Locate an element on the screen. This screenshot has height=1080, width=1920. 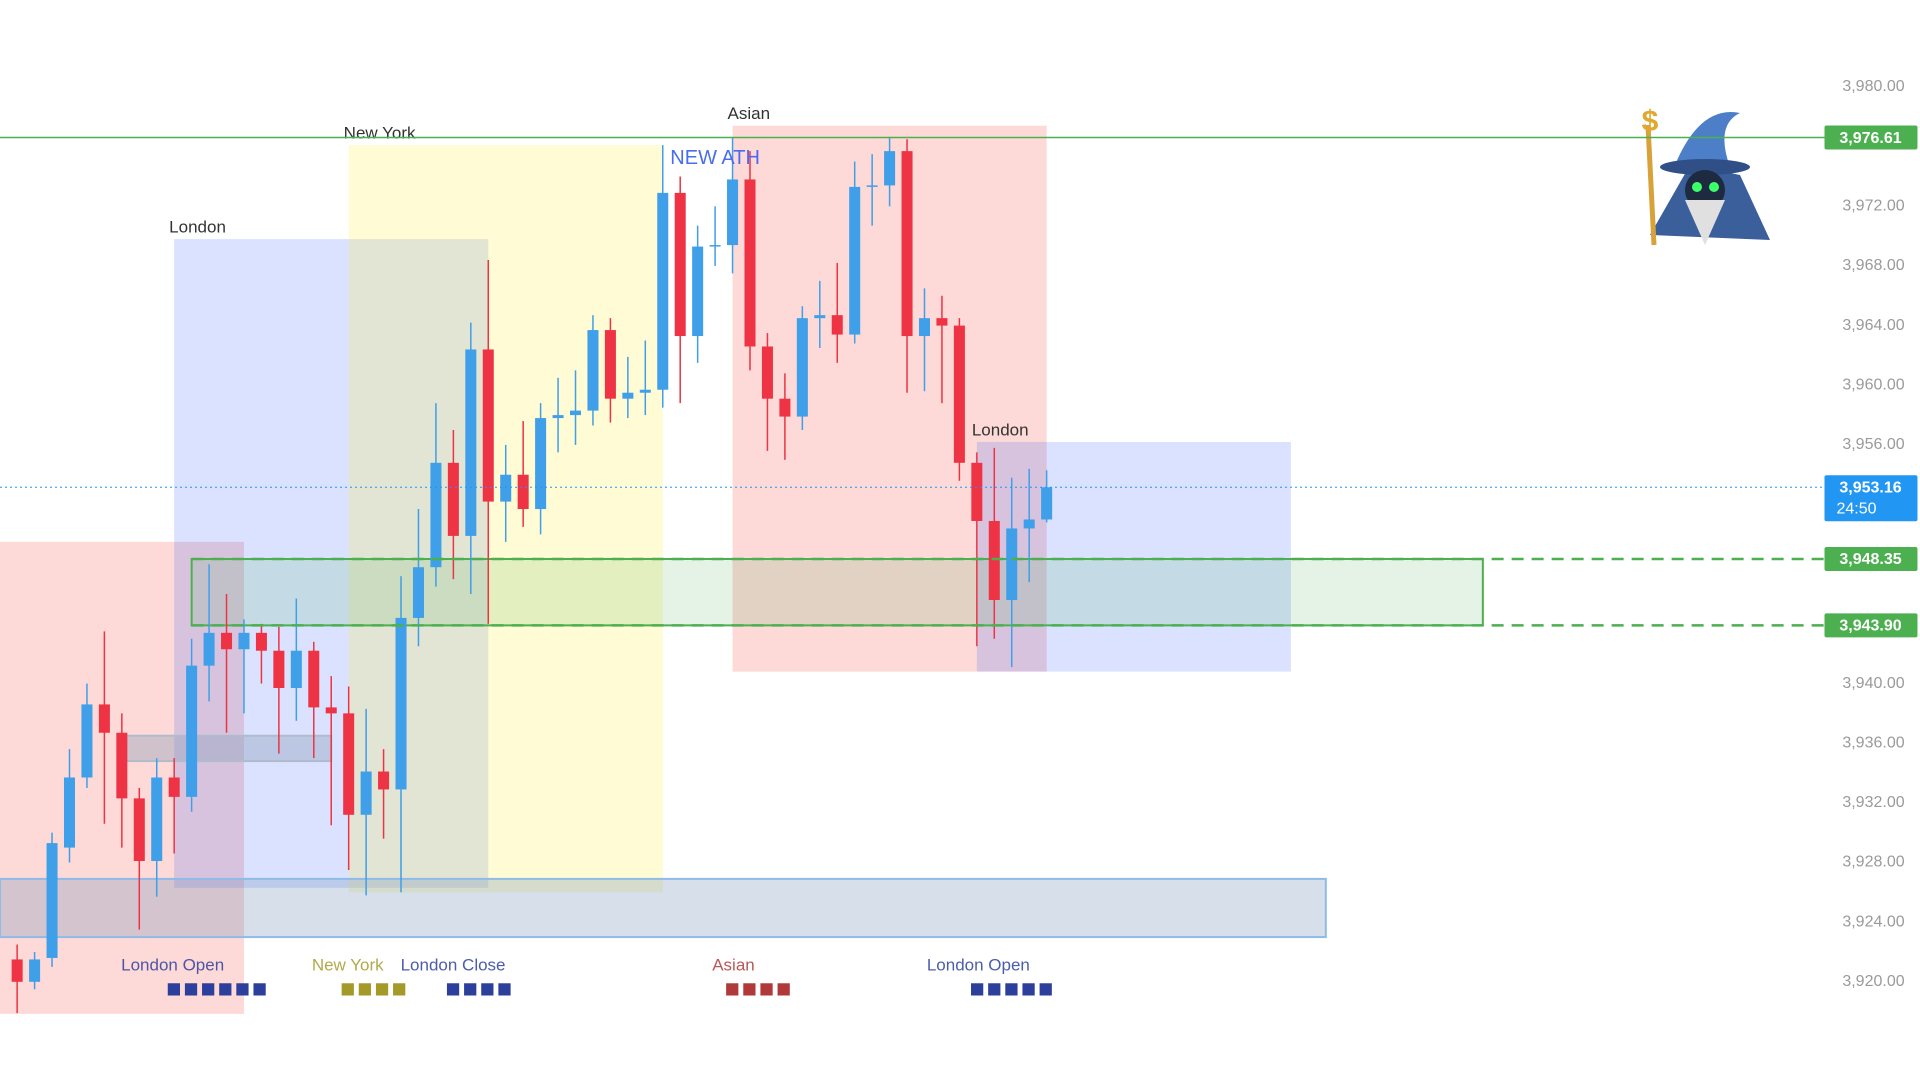
level-label: 3,948.35 is located at coordinates (1870, 559).